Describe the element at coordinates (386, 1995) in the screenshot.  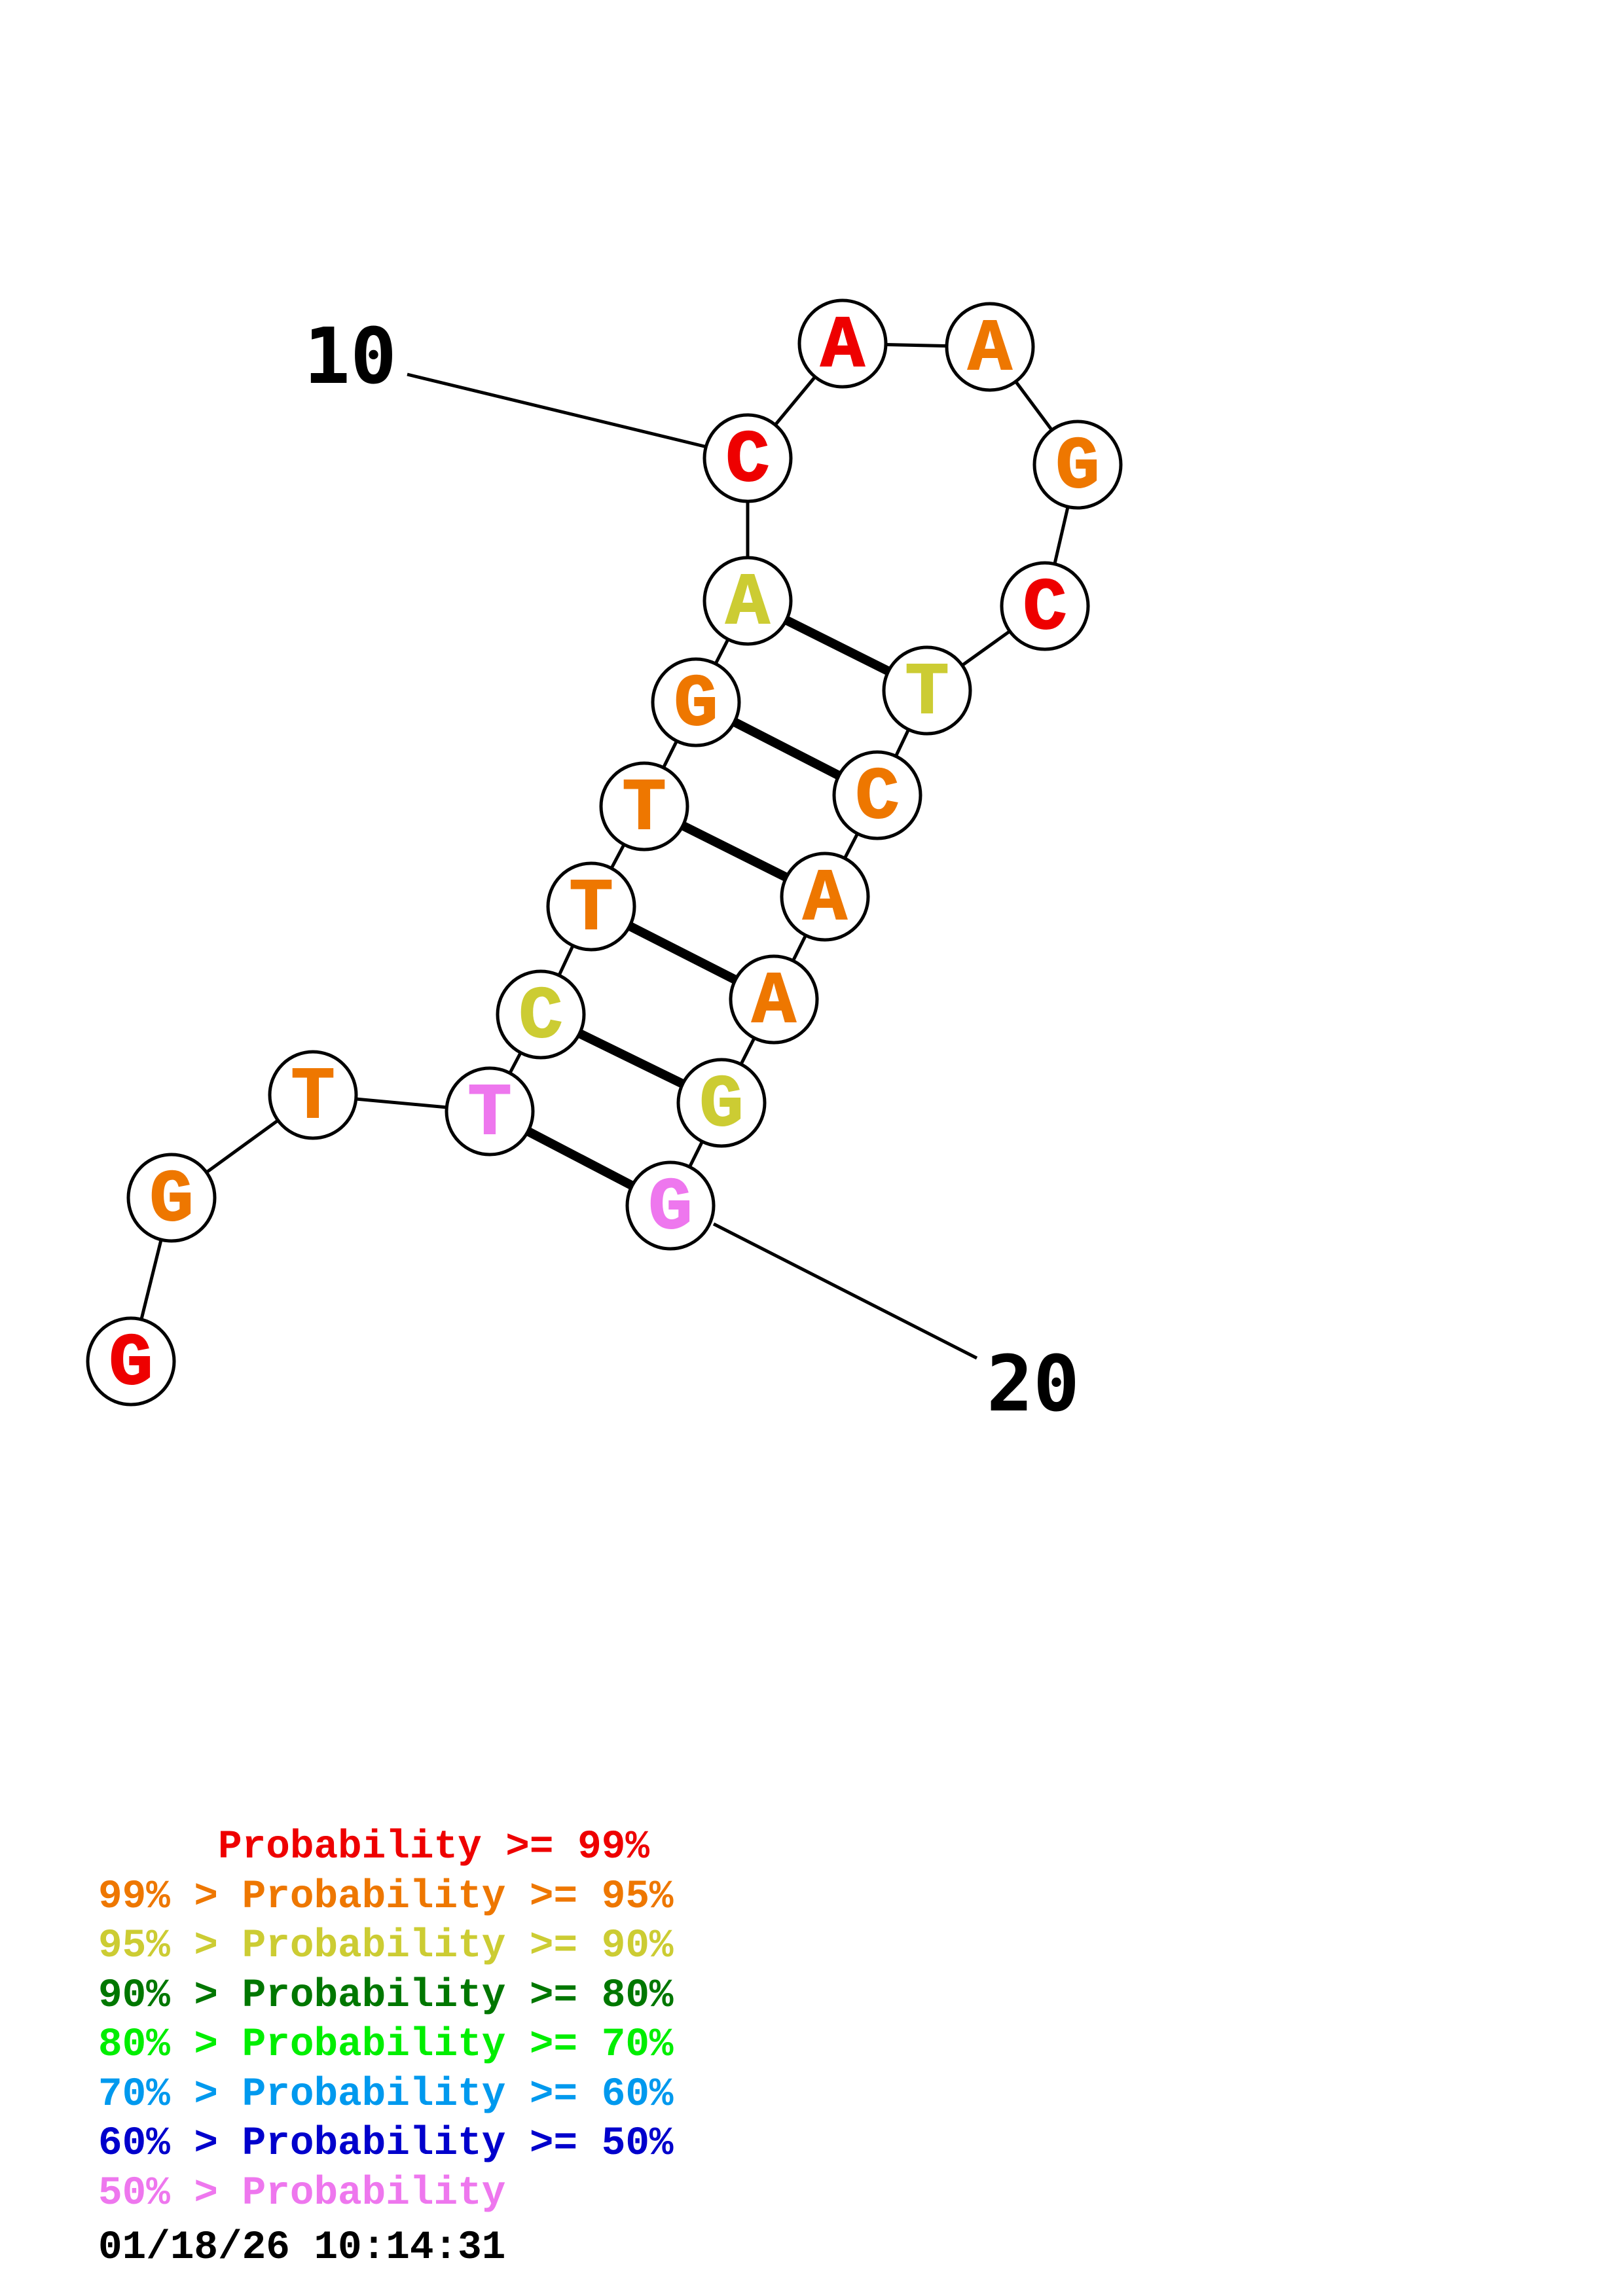
I see `legend-row: 90% > Probability >= 80%` at that location.